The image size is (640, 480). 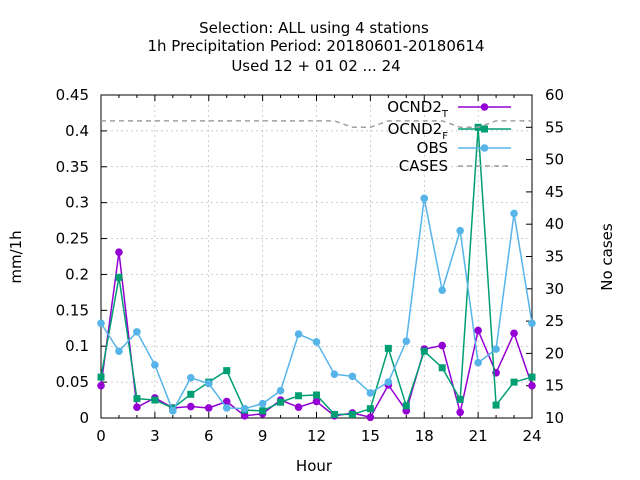 What do you see at coordinates (554, 192) in the screenshot?
I see `y2-tick-label: 45` at bounding box center [554, 192].